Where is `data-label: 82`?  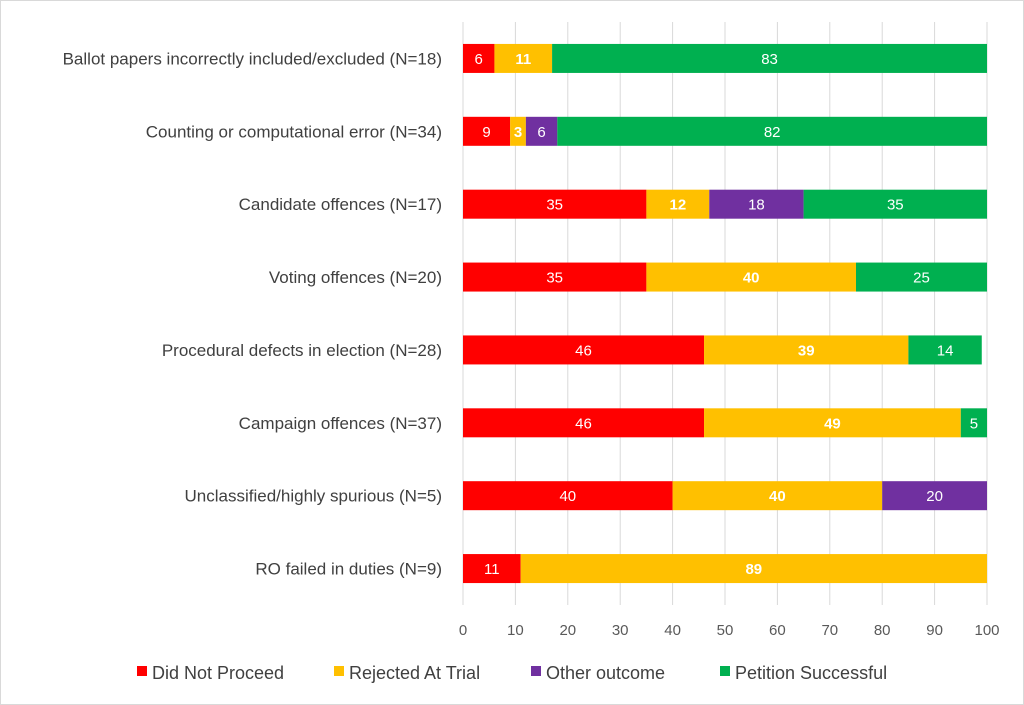 data-label: 82 is located at coordinates (772, 132).